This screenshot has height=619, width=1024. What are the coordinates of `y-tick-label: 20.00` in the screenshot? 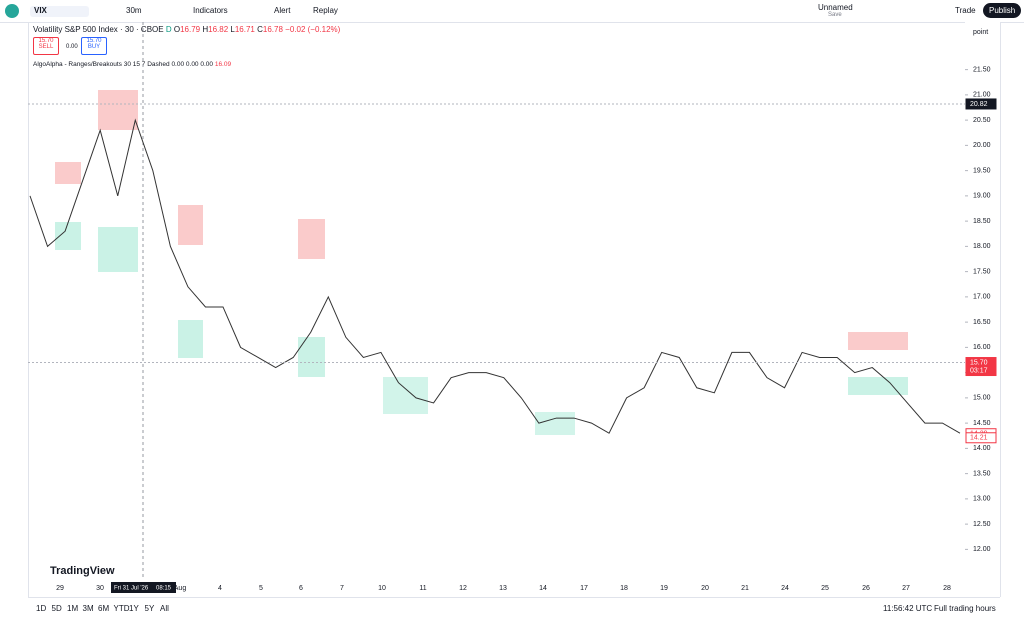 It's located at (982, 145).